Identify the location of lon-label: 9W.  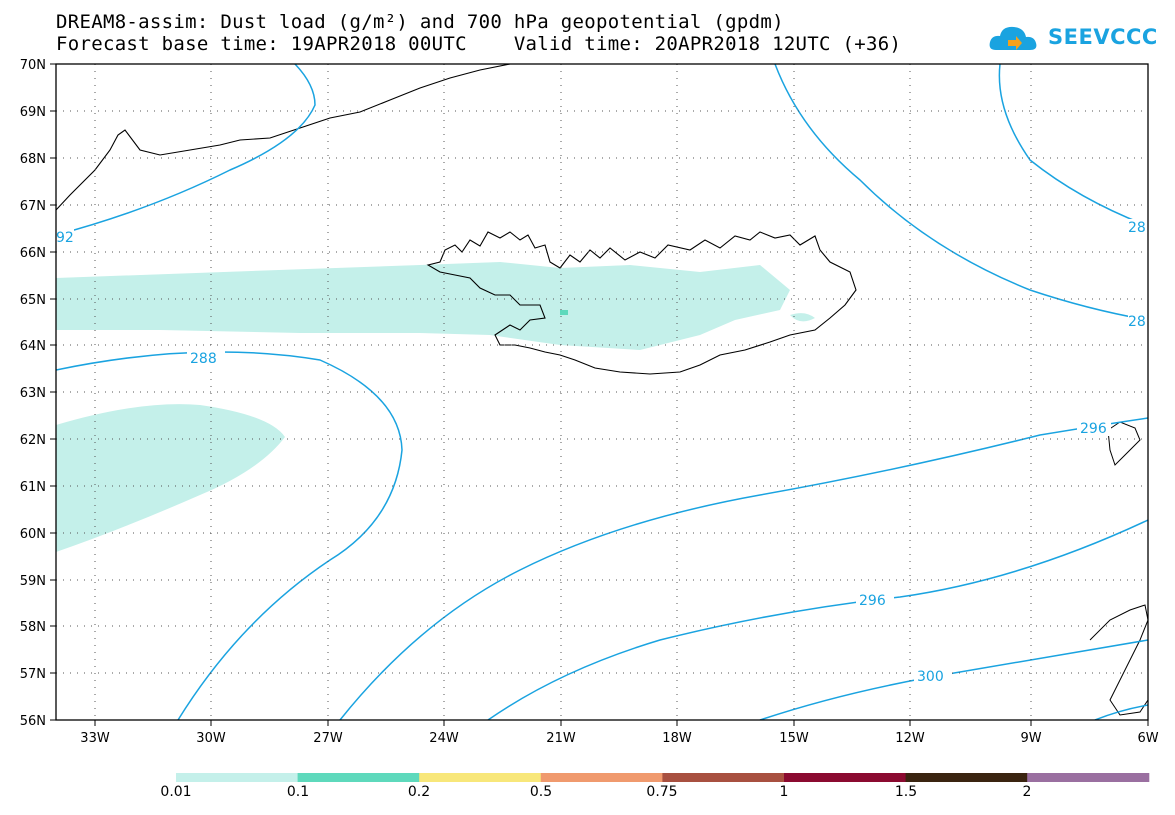
(1030, 738).